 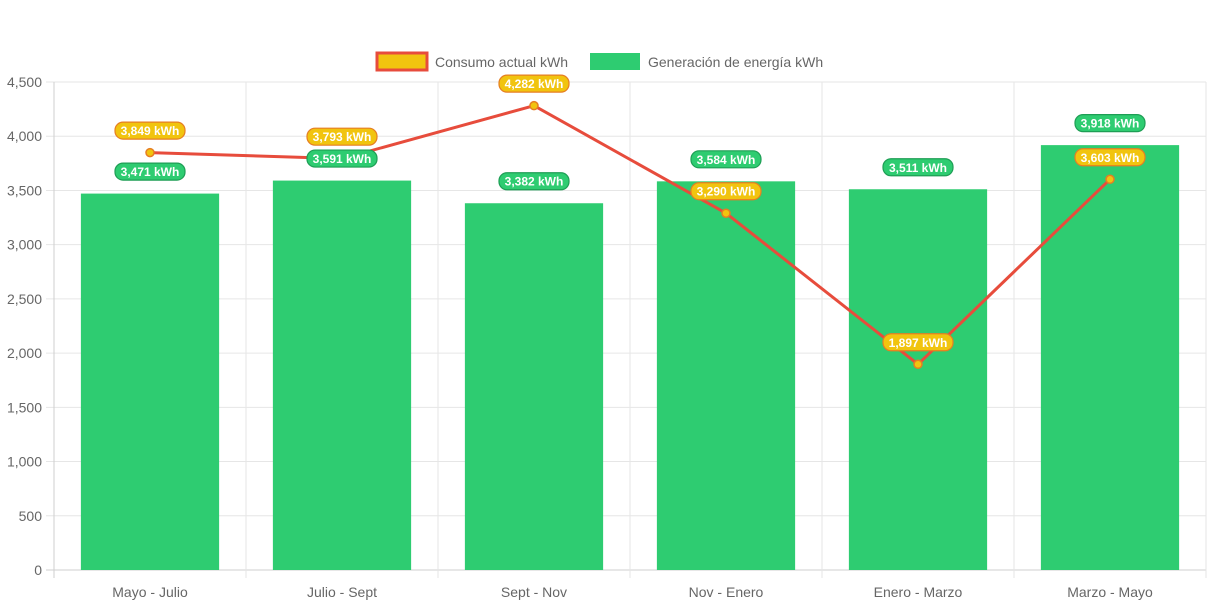 I want to click on y-tick-label: 1,500, so click(x=24, y=407).